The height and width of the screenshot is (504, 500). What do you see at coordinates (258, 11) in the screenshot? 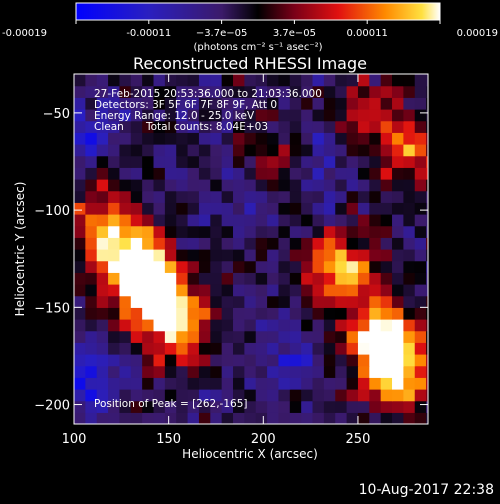
I see `colorbar` at bounding box center [258, 11].